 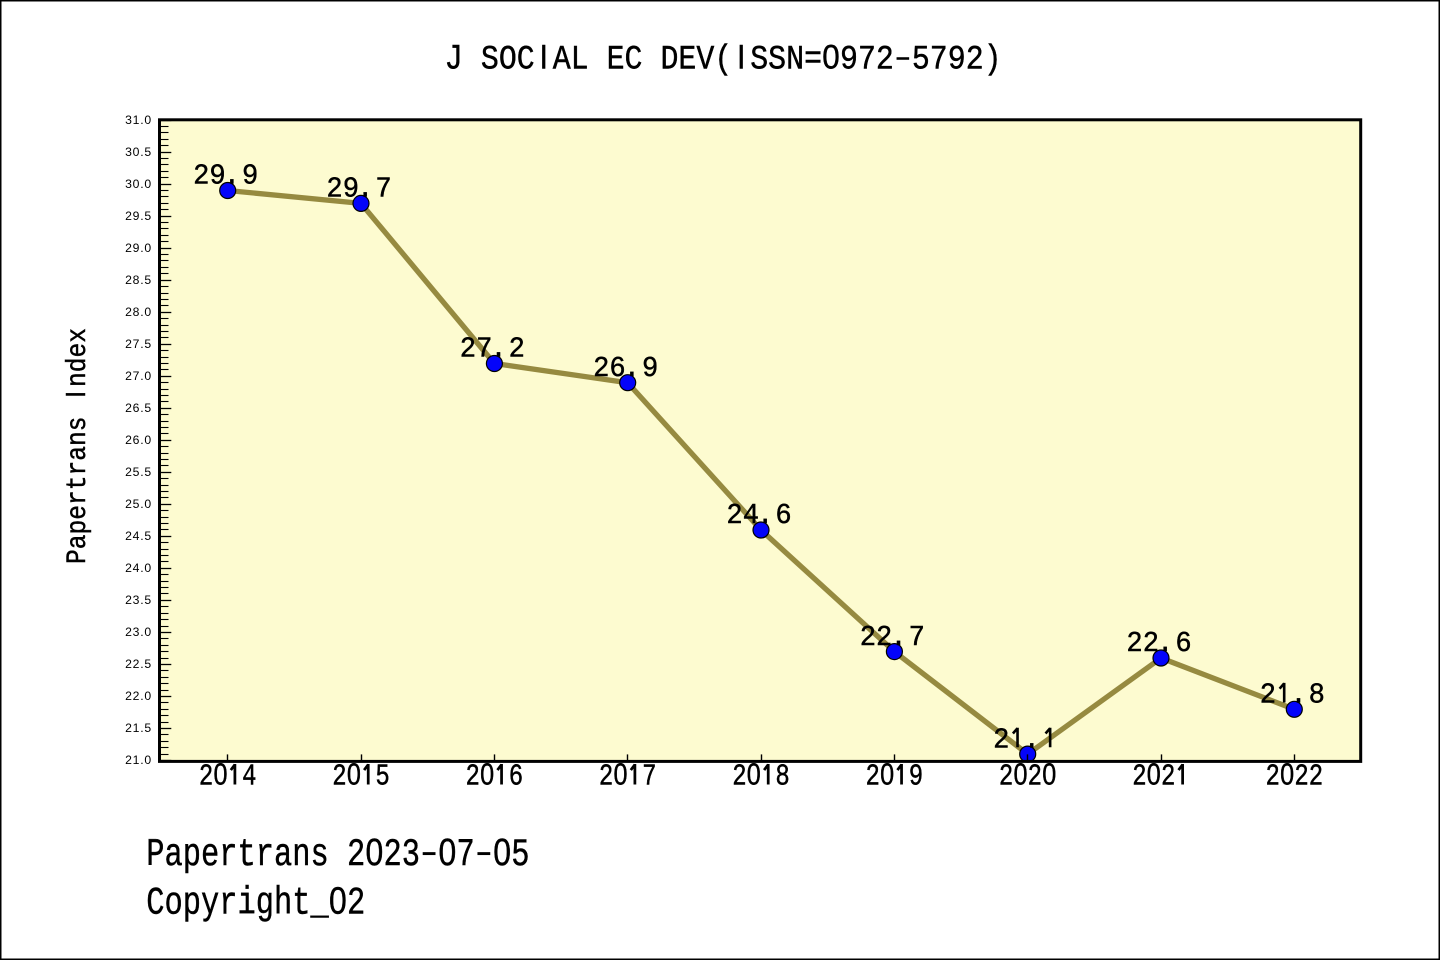 What do you see at coordinates (138, 664) in the screenshot?
I see `svg-text: 22.5` at bounding box center [138, 664].